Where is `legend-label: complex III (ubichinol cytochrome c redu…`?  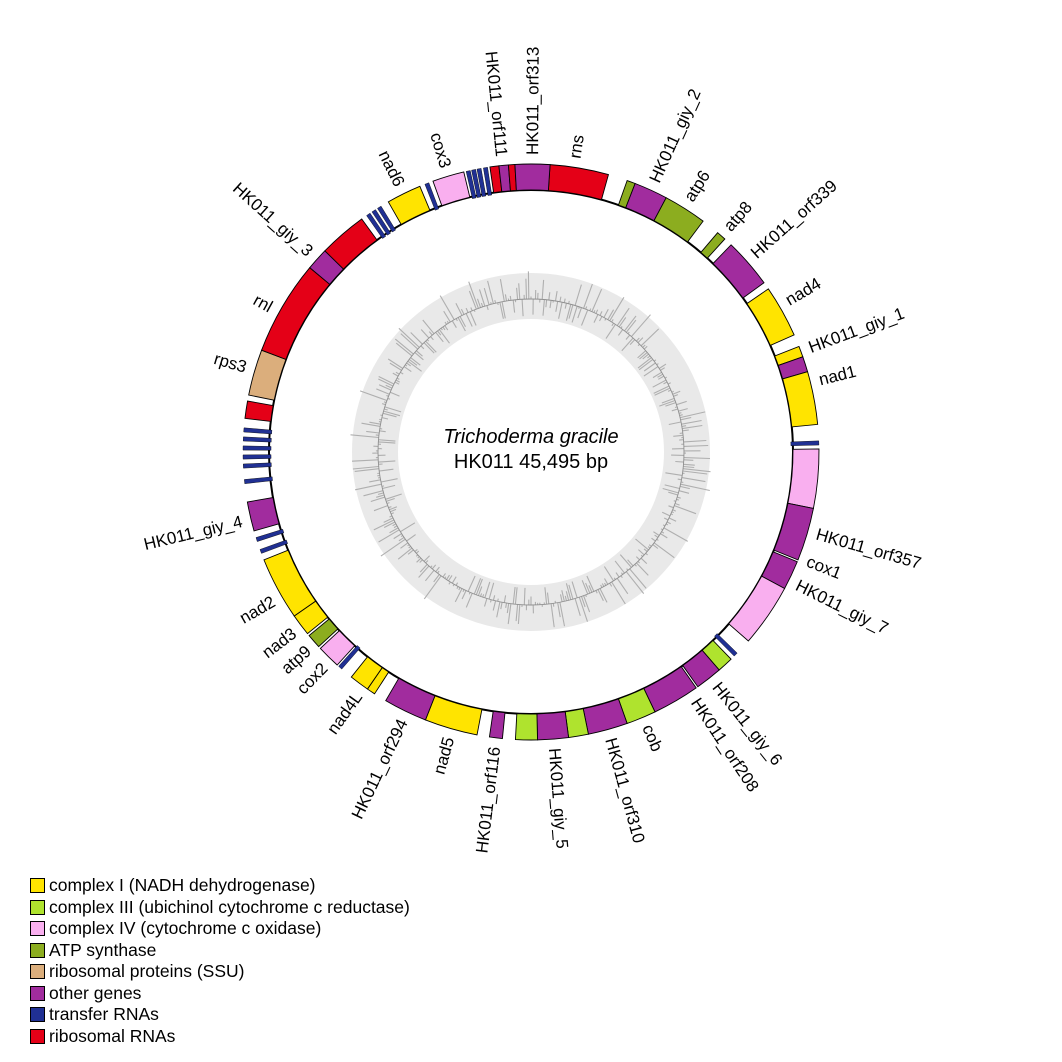
legend-label: complex III (ubichinol cytochrome c redu… is located at coordinates (229, 906).